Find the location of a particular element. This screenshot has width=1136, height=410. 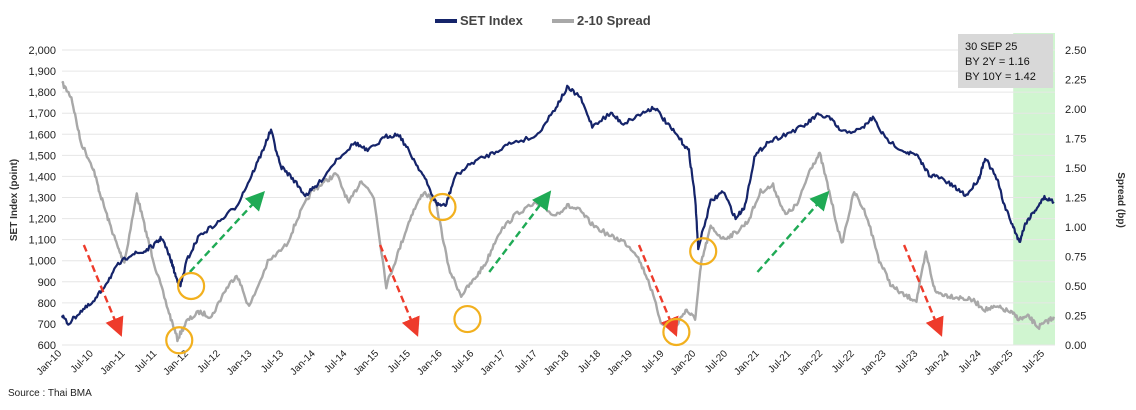

x-tick-label: Jan-15 is located at coordinates (367, 363).